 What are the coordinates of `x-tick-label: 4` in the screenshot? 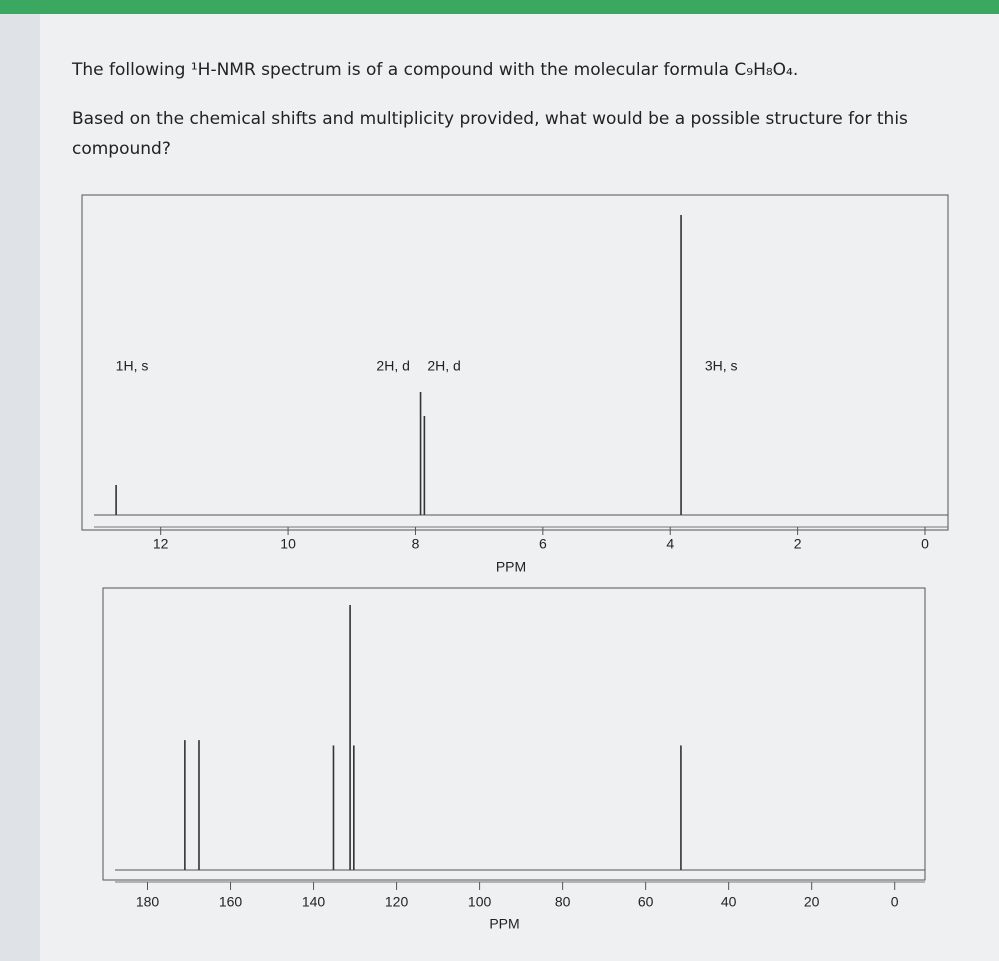 It's located at (670, 544).